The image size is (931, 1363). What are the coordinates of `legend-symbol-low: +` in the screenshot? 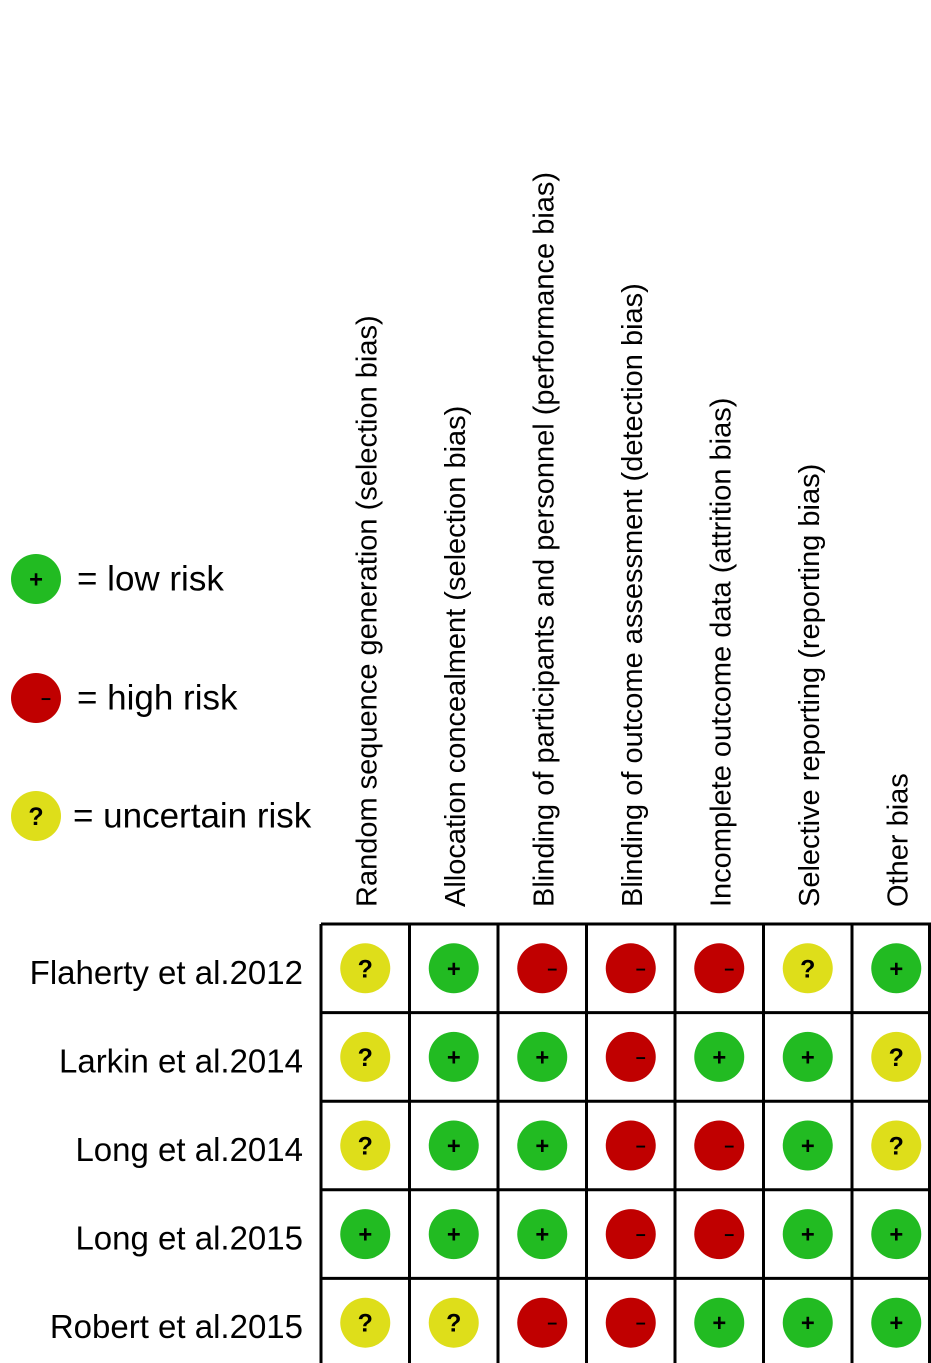 It's located at (36, 579).